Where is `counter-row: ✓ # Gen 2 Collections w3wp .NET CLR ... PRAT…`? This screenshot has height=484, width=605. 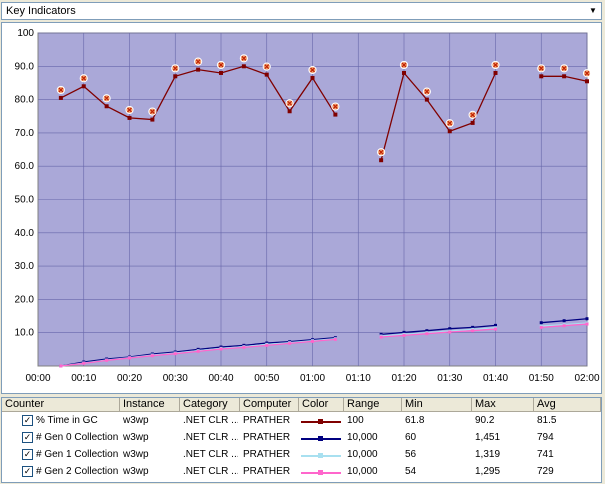
counter-row: ✓ # Gen 2 Collections w3wp .NET CLR ... PRAT… is located at coordinates (301, 472).